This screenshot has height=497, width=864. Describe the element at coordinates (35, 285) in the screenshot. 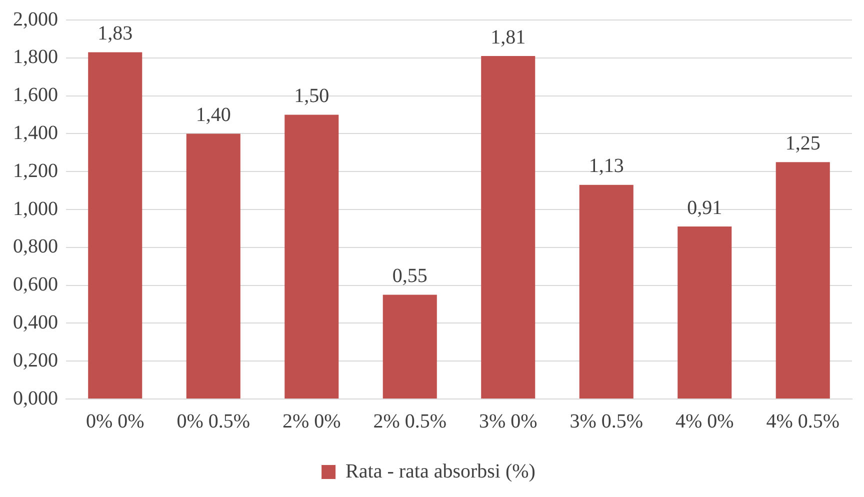

I see `y-tick-label: 0,600` at that location.